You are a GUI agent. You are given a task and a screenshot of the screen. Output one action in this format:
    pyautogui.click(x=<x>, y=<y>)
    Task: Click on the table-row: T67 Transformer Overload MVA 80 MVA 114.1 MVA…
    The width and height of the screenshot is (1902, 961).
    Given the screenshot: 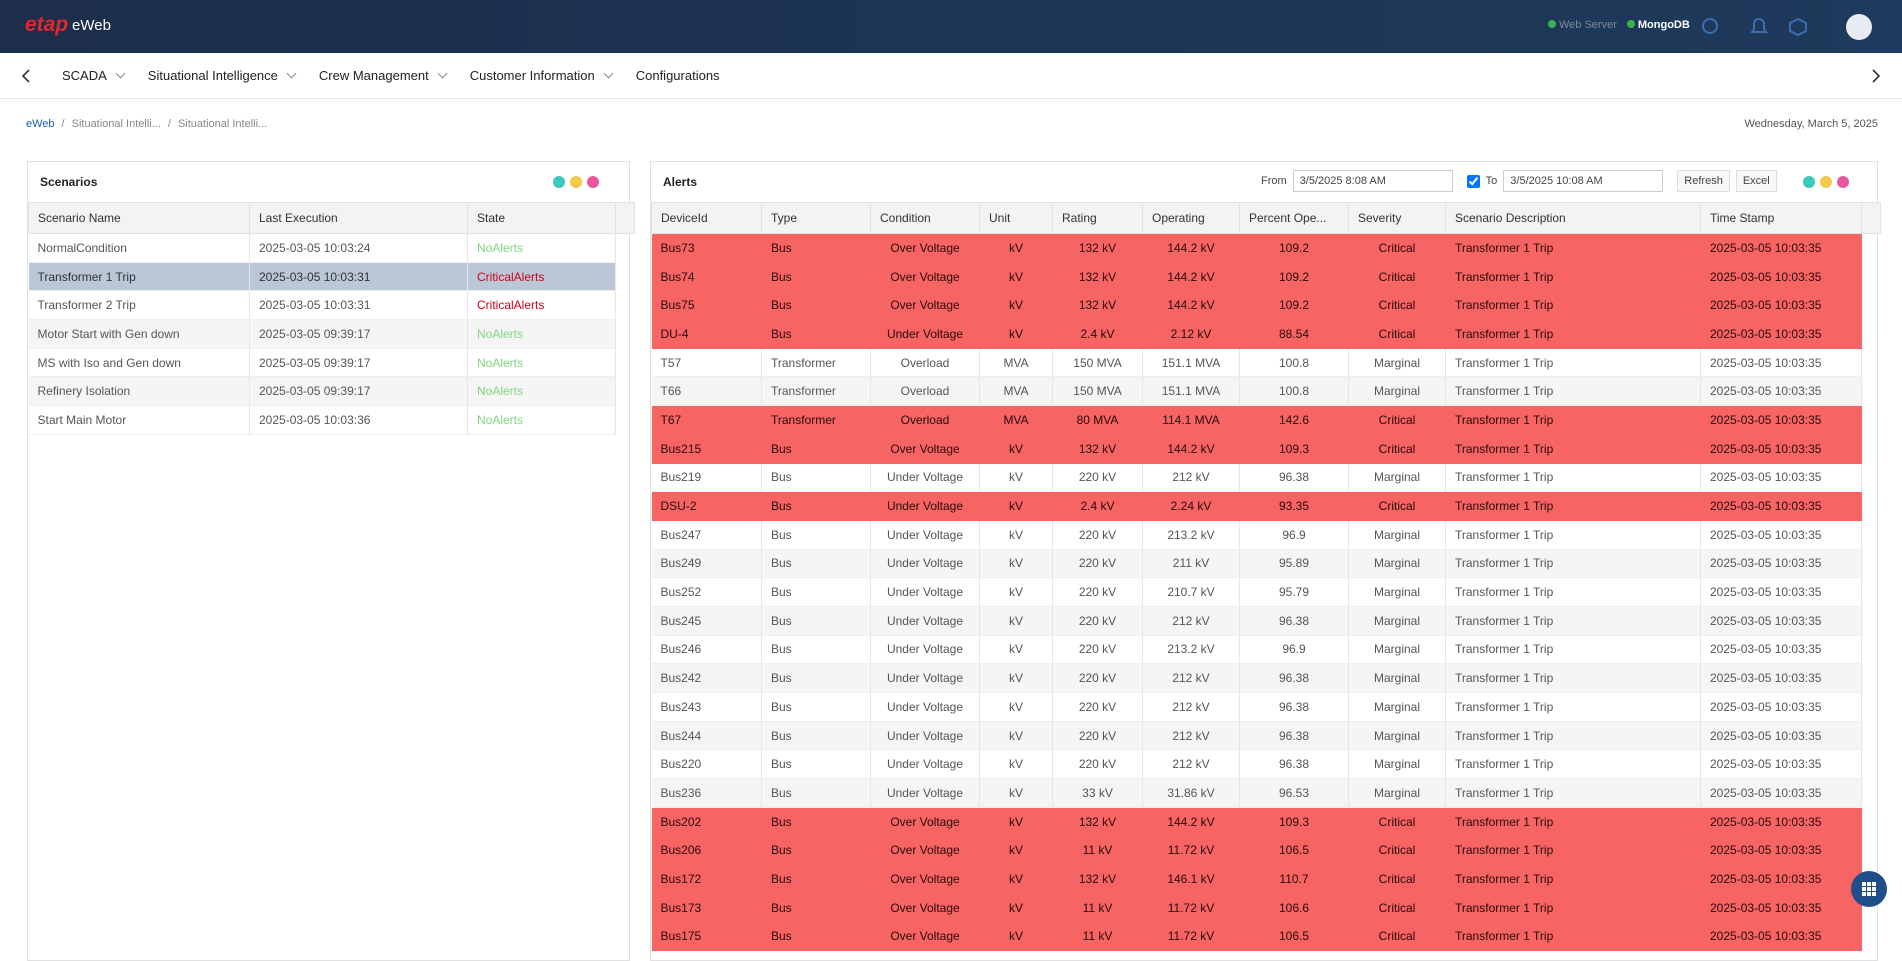 What is the action you would take?
    pyautogui.click(x=1266, y=420)
    